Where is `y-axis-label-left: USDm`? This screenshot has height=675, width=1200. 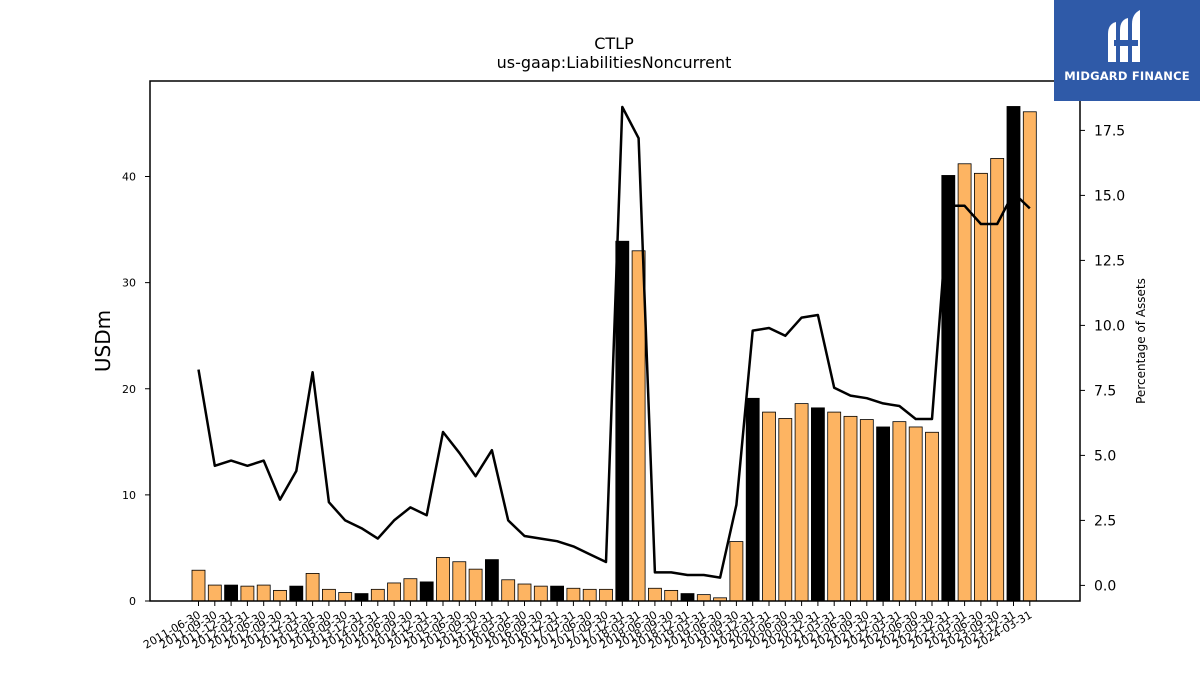
y-axis-label-left: USDm is located at coordinates (103, 341).